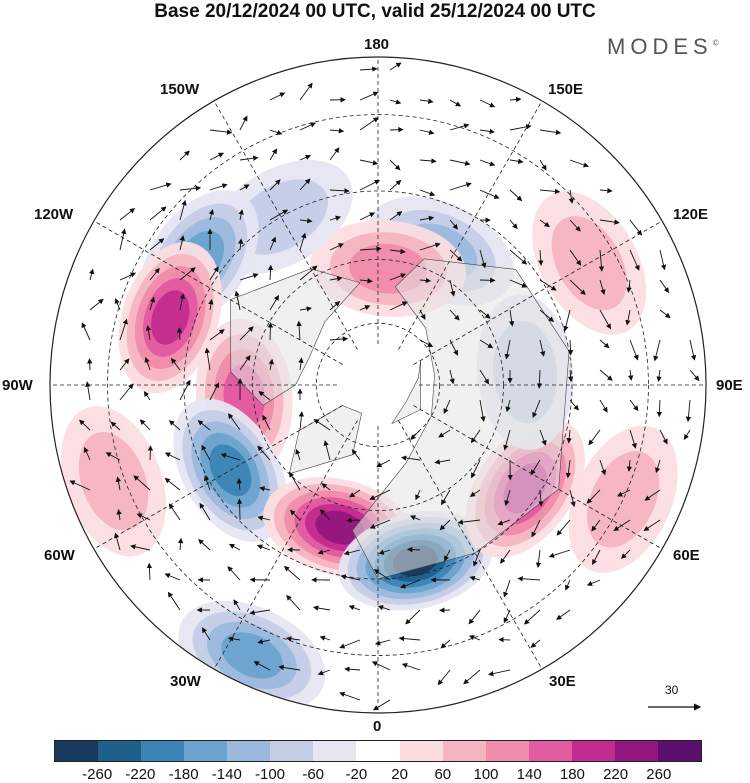  Describe the element at coordinates (659, 774) in the screenshot. I see `colorbar-tick-label: 260` at that location.